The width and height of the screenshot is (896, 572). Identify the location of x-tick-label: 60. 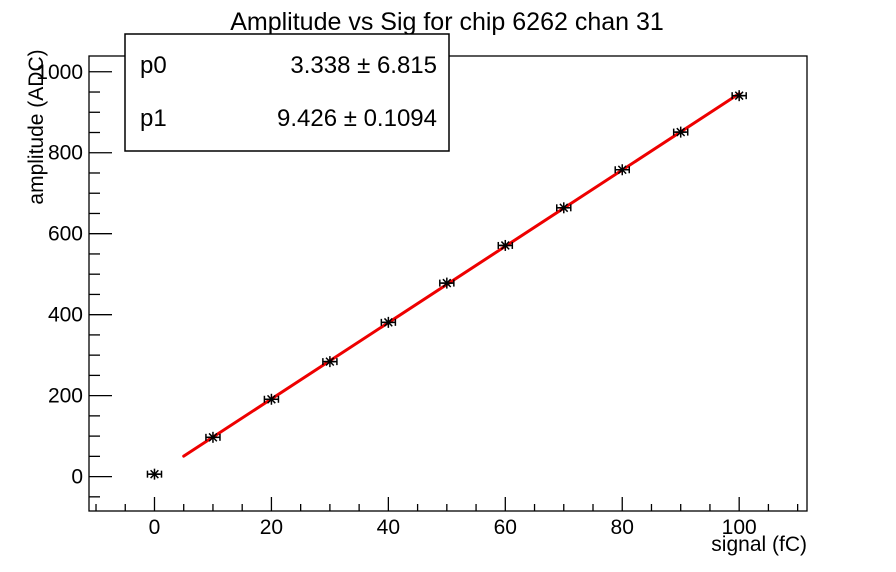
(505, 527).